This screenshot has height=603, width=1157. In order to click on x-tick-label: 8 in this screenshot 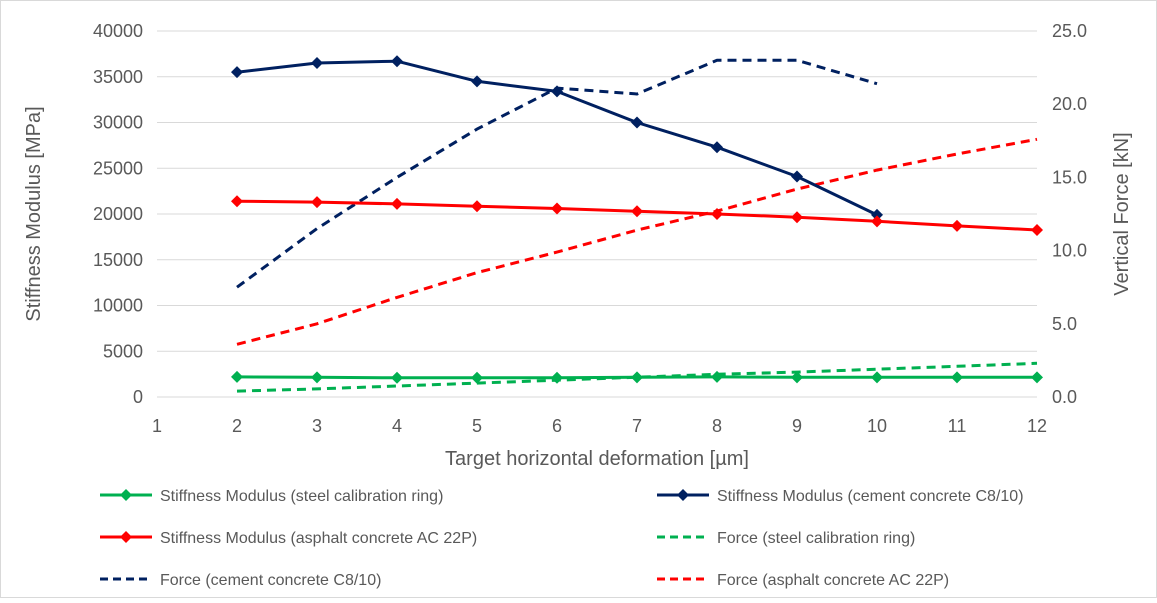, I will do `click(717, 426)`.